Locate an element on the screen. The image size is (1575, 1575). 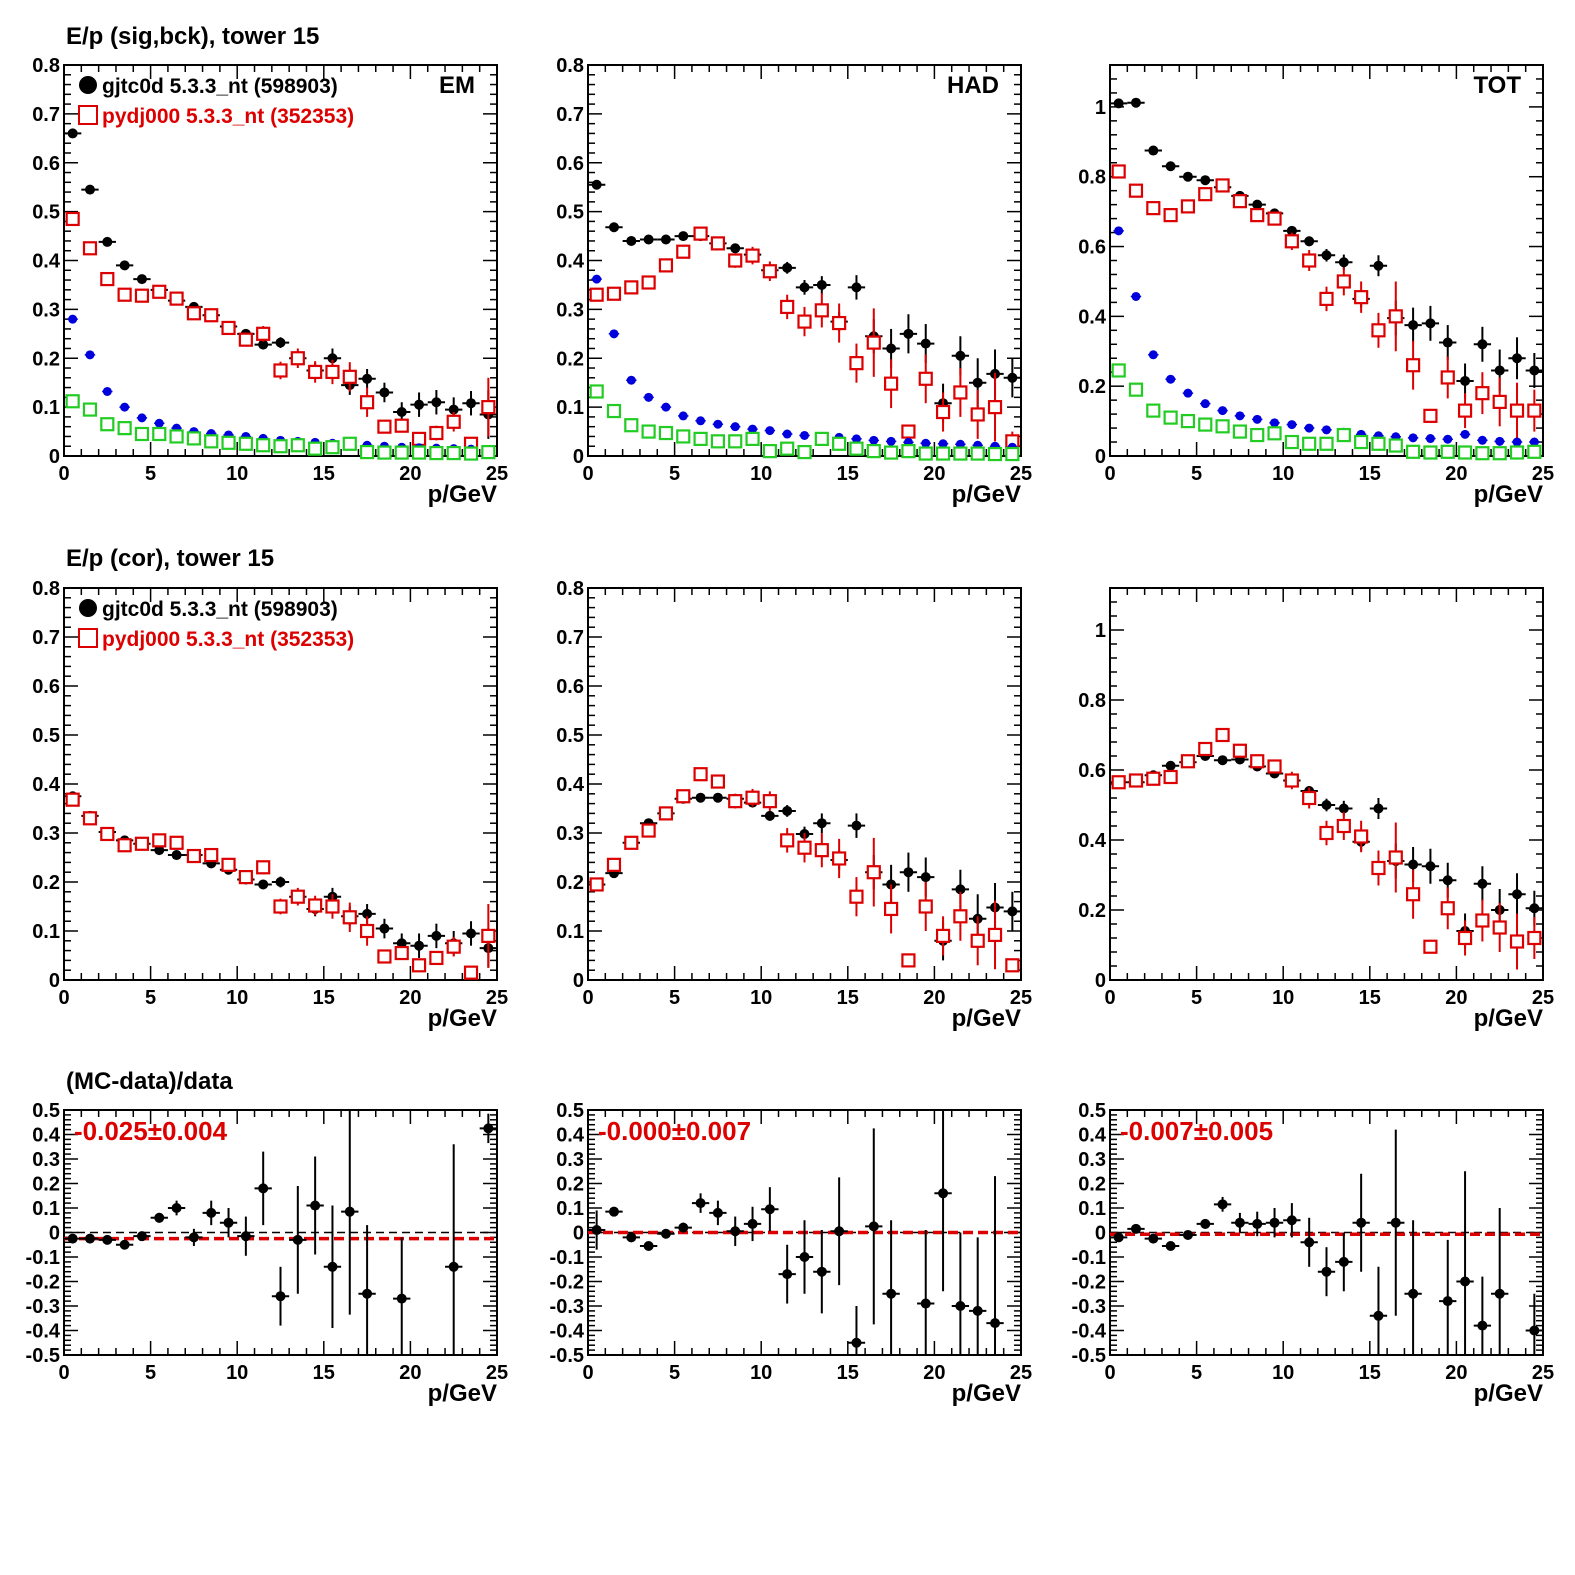
y-tick-label: -0.5 is located at coordinates (1089, 1356).